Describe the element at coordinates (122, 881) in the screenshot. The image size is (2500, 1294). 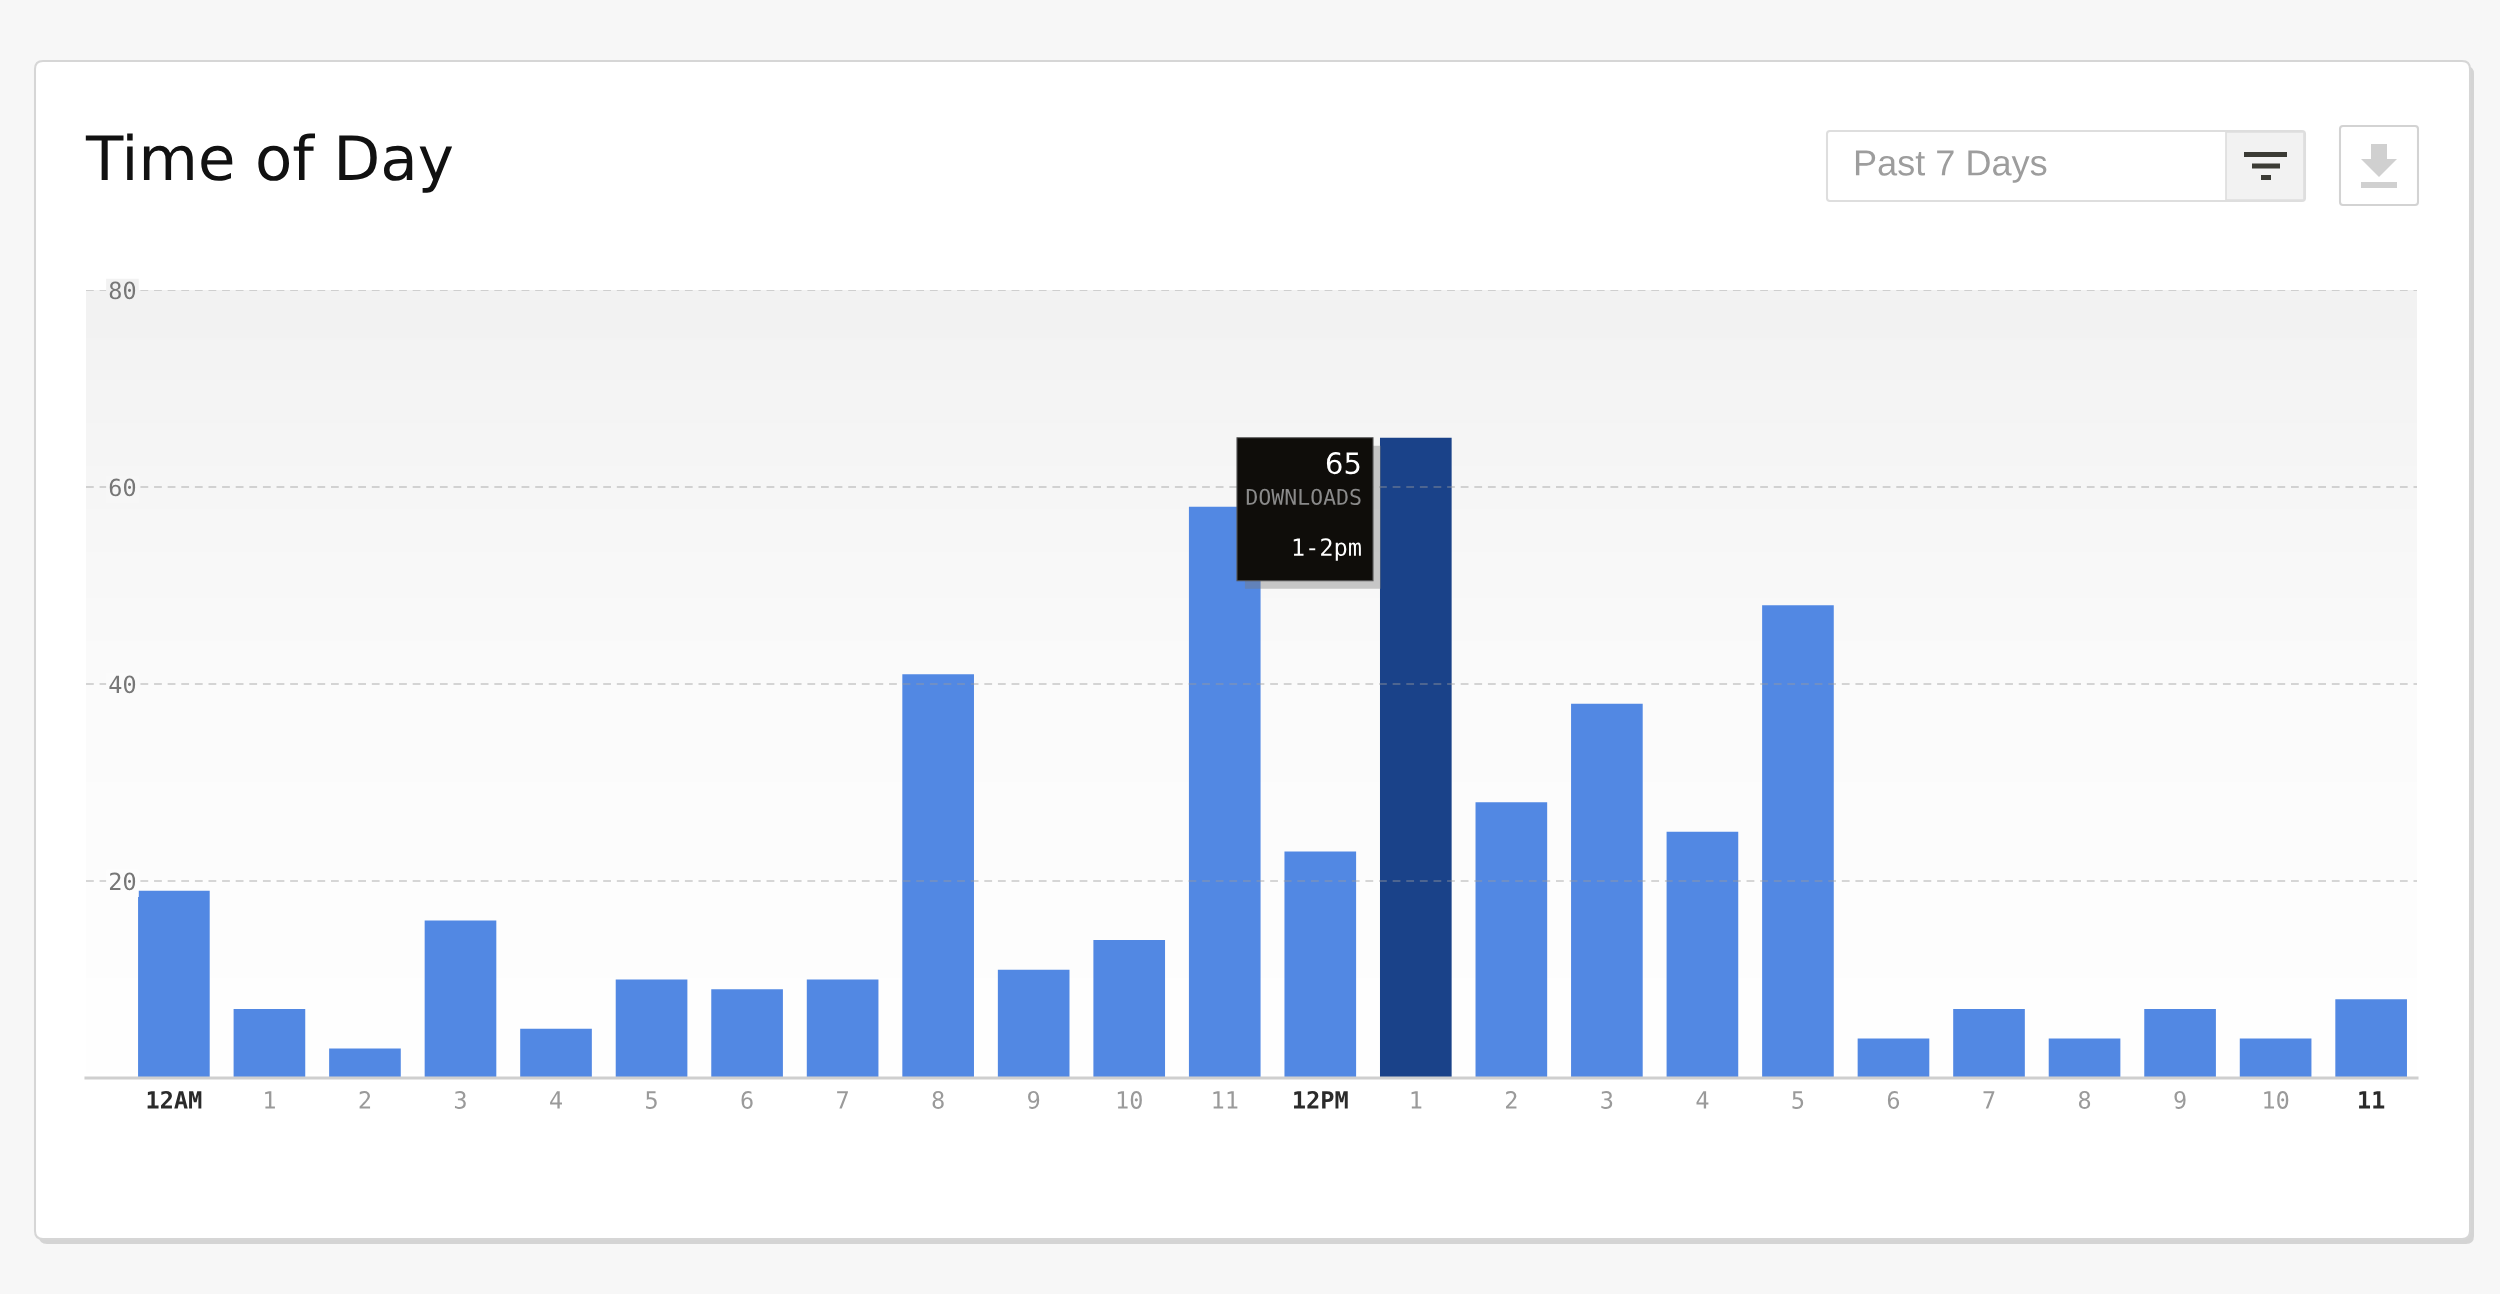
I see `y-tick-label: 20` at that location.